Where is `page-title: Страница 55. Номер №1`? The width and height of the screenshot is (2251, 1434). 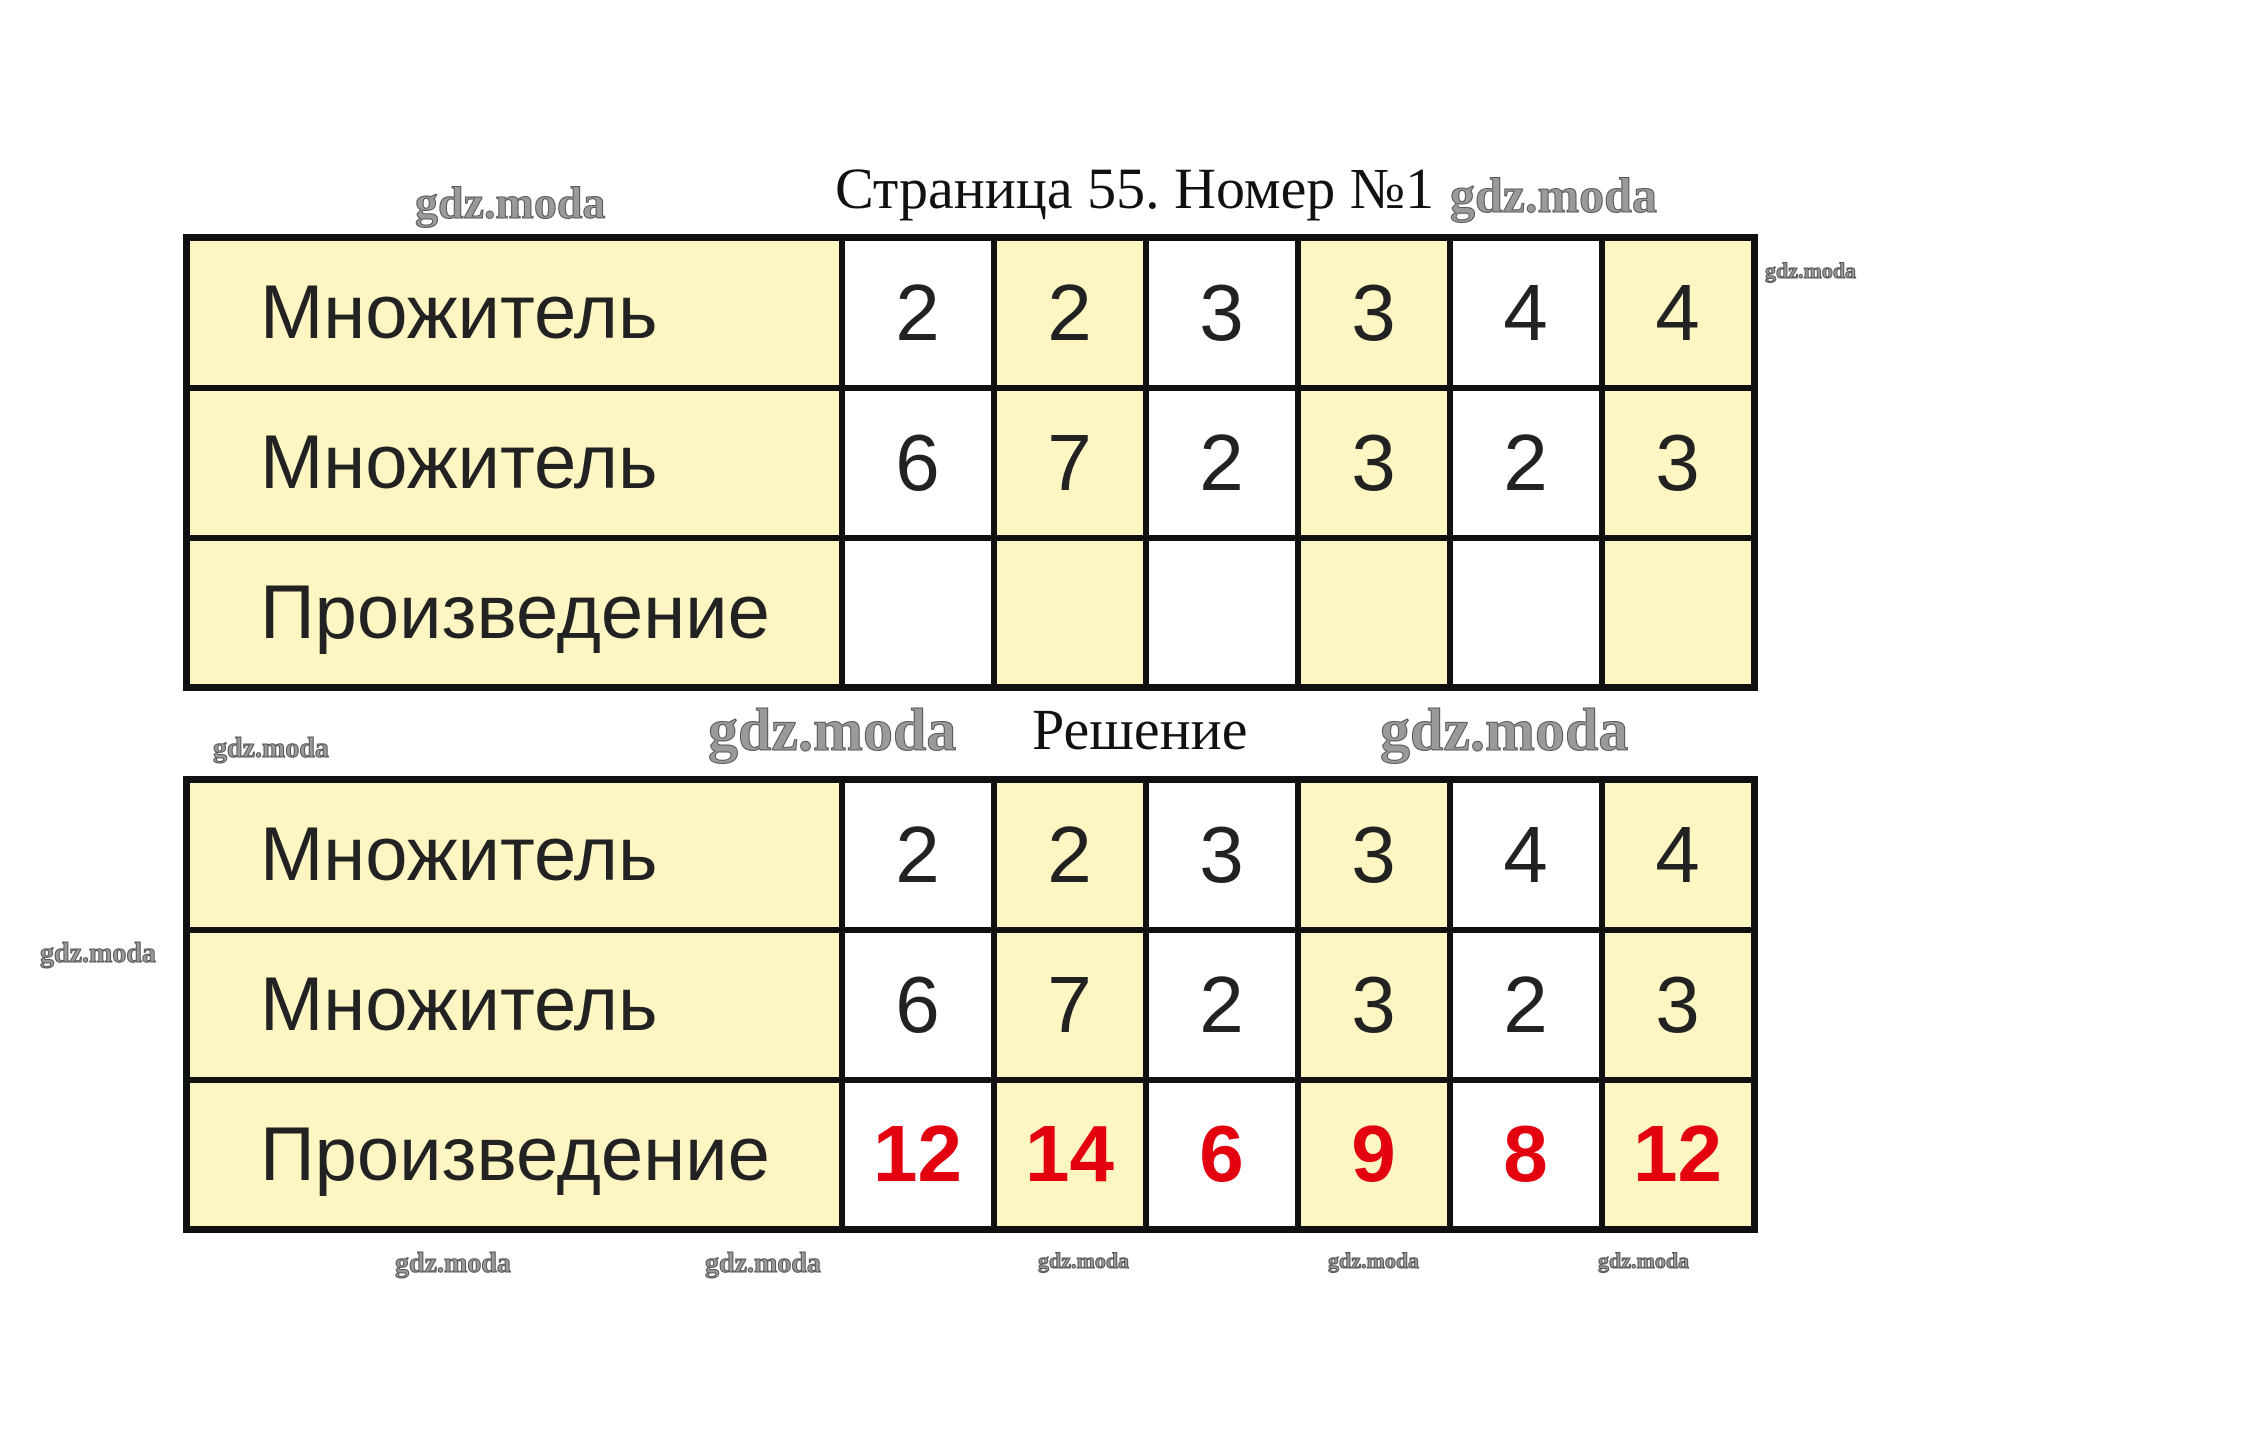
page-title: Страница 55. Номер №1 is located at coordinates (1135, 188).